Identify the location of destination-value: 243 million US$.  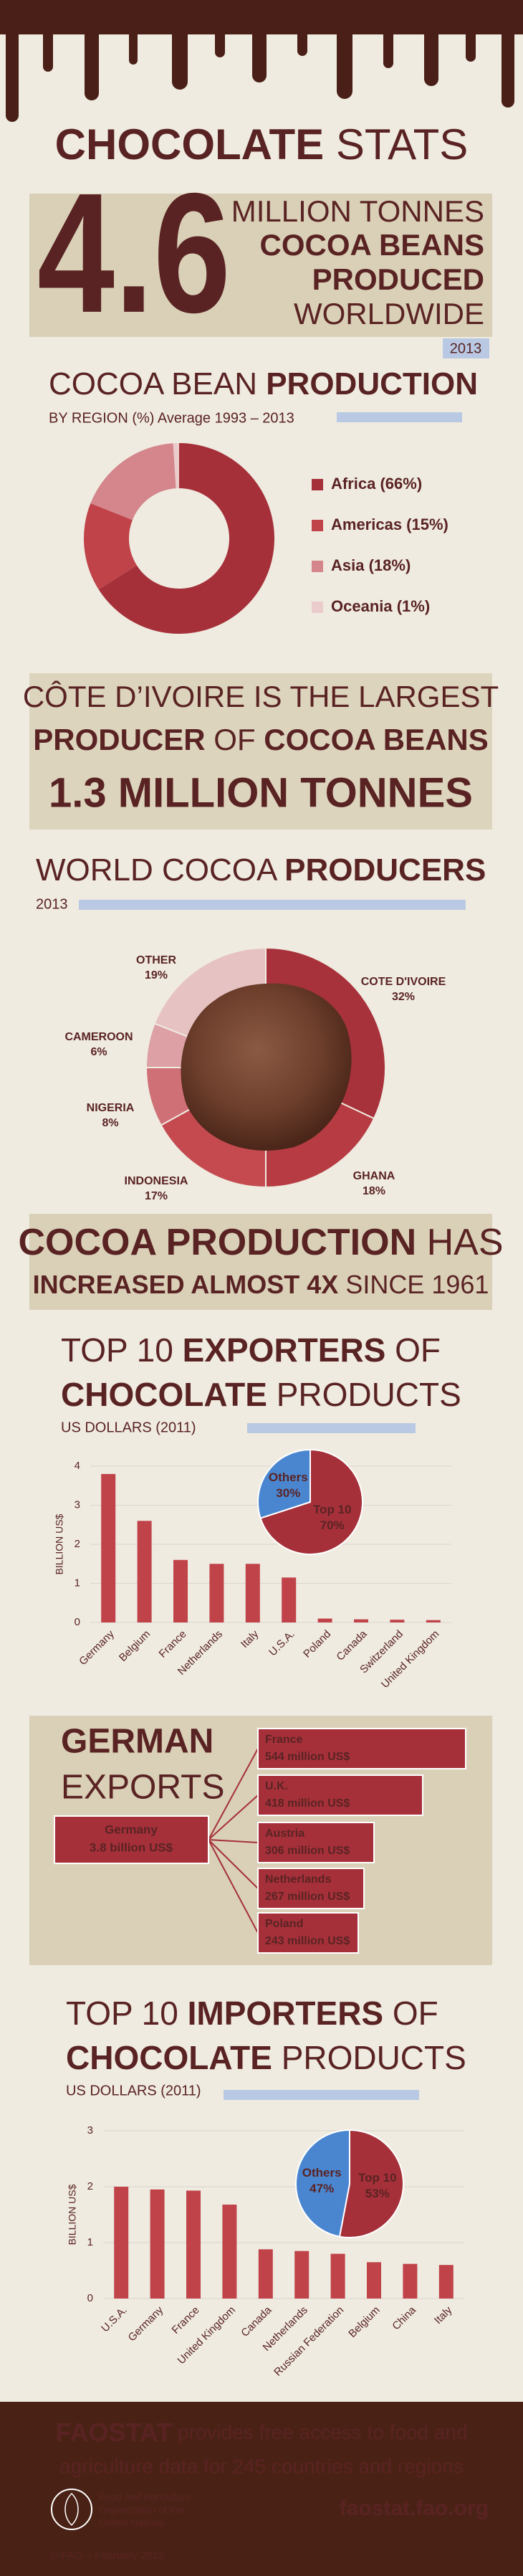
(307, 1941).